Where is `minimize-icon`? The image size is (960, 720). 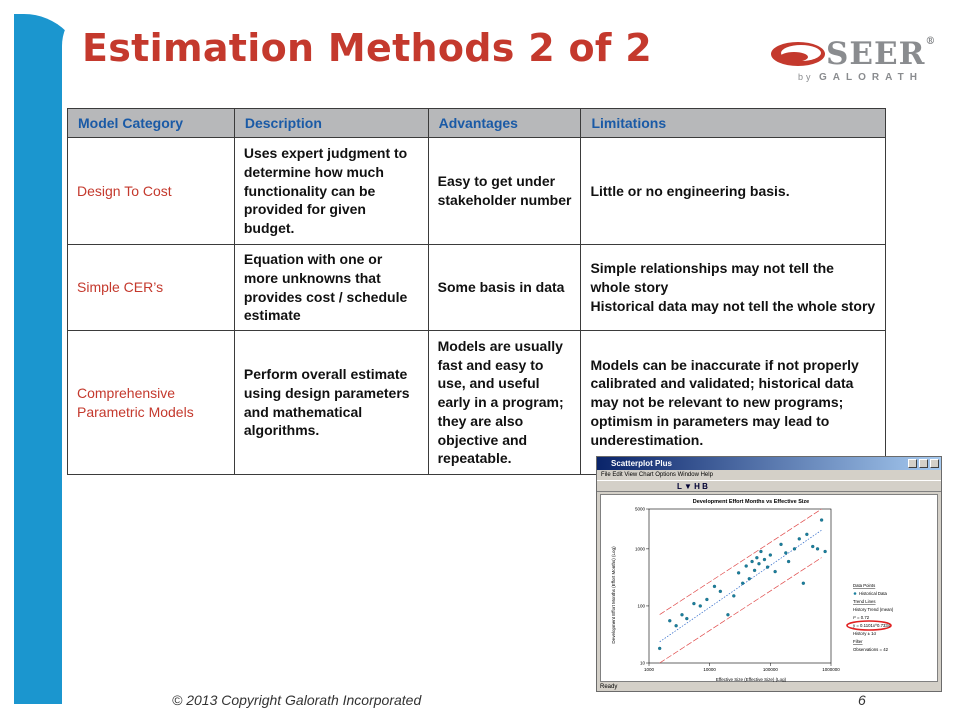 minimize-icon is located at coordinates (912, 463).